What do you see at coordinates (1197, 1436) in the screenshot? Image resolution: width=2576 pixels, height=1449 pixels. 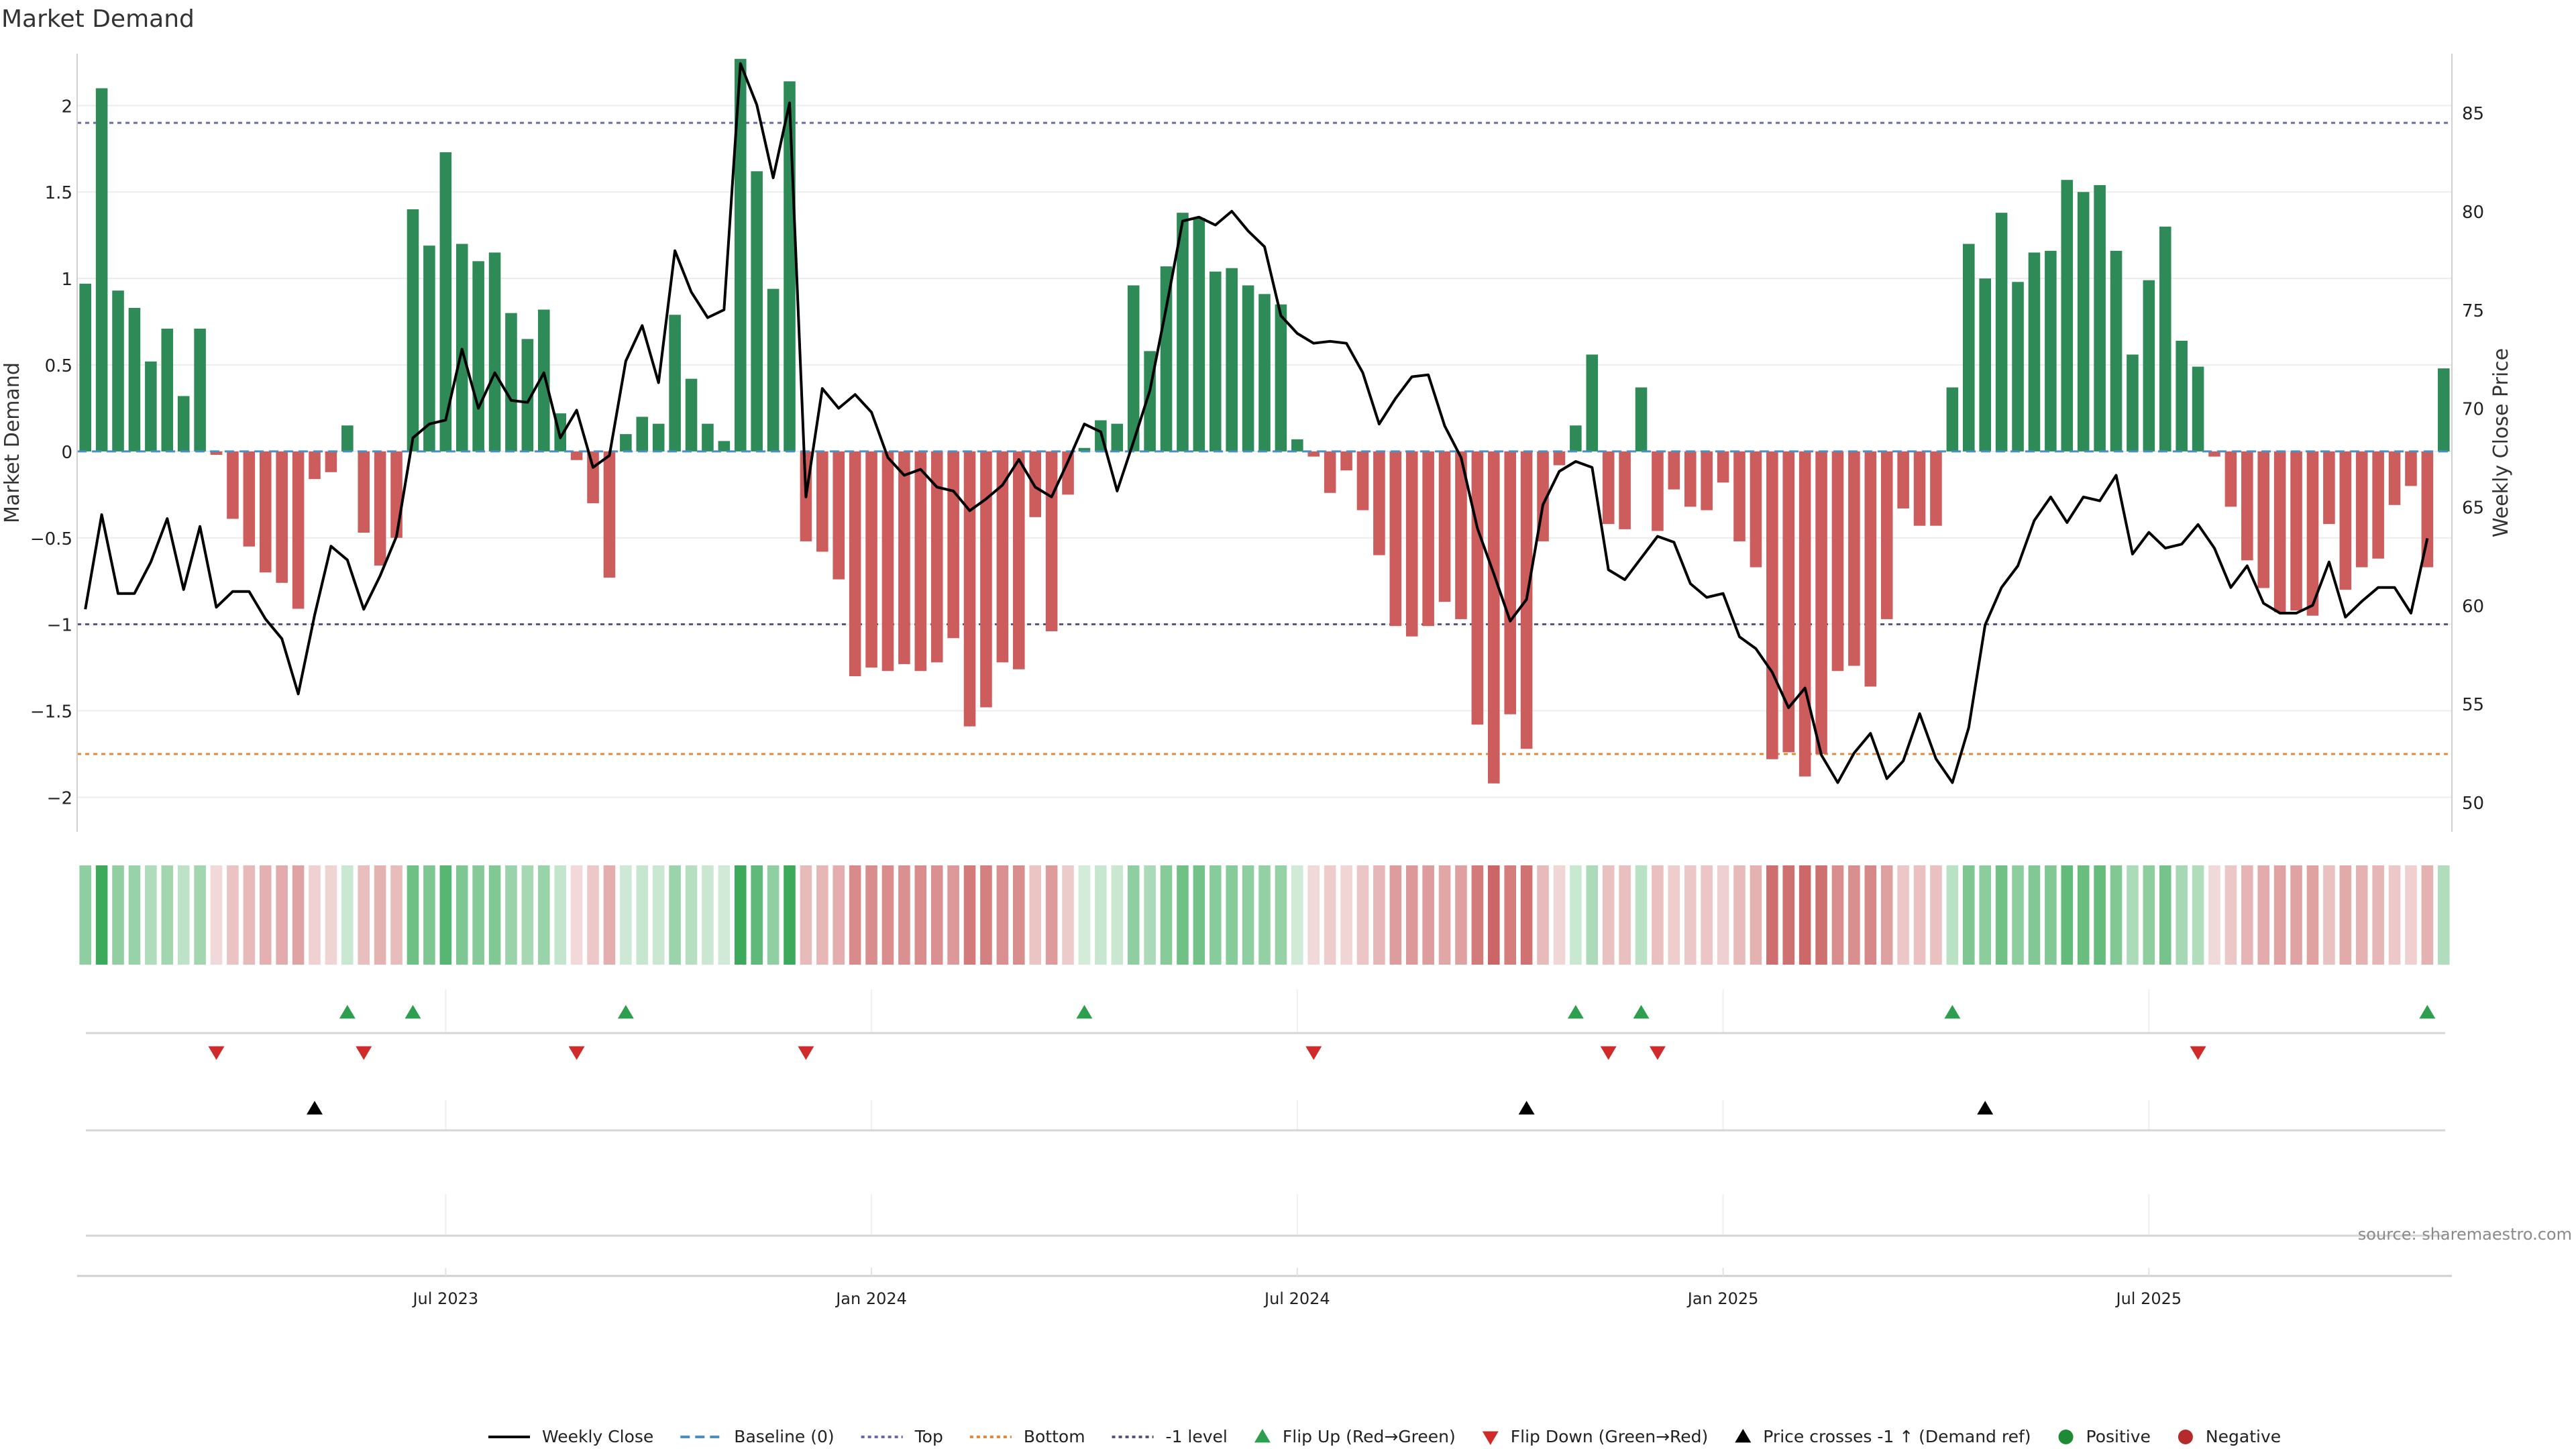 I see `legend-label: -1 level` at bounding box center [1197, 1436].